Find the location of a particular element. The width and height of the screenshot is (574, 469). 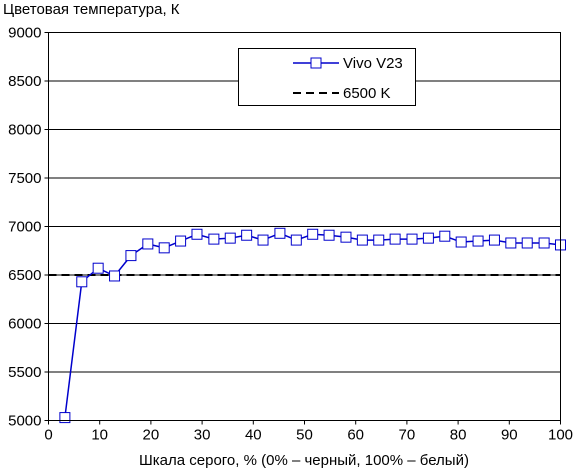

legend-marker-vivo is located at coordinates (316, 63).